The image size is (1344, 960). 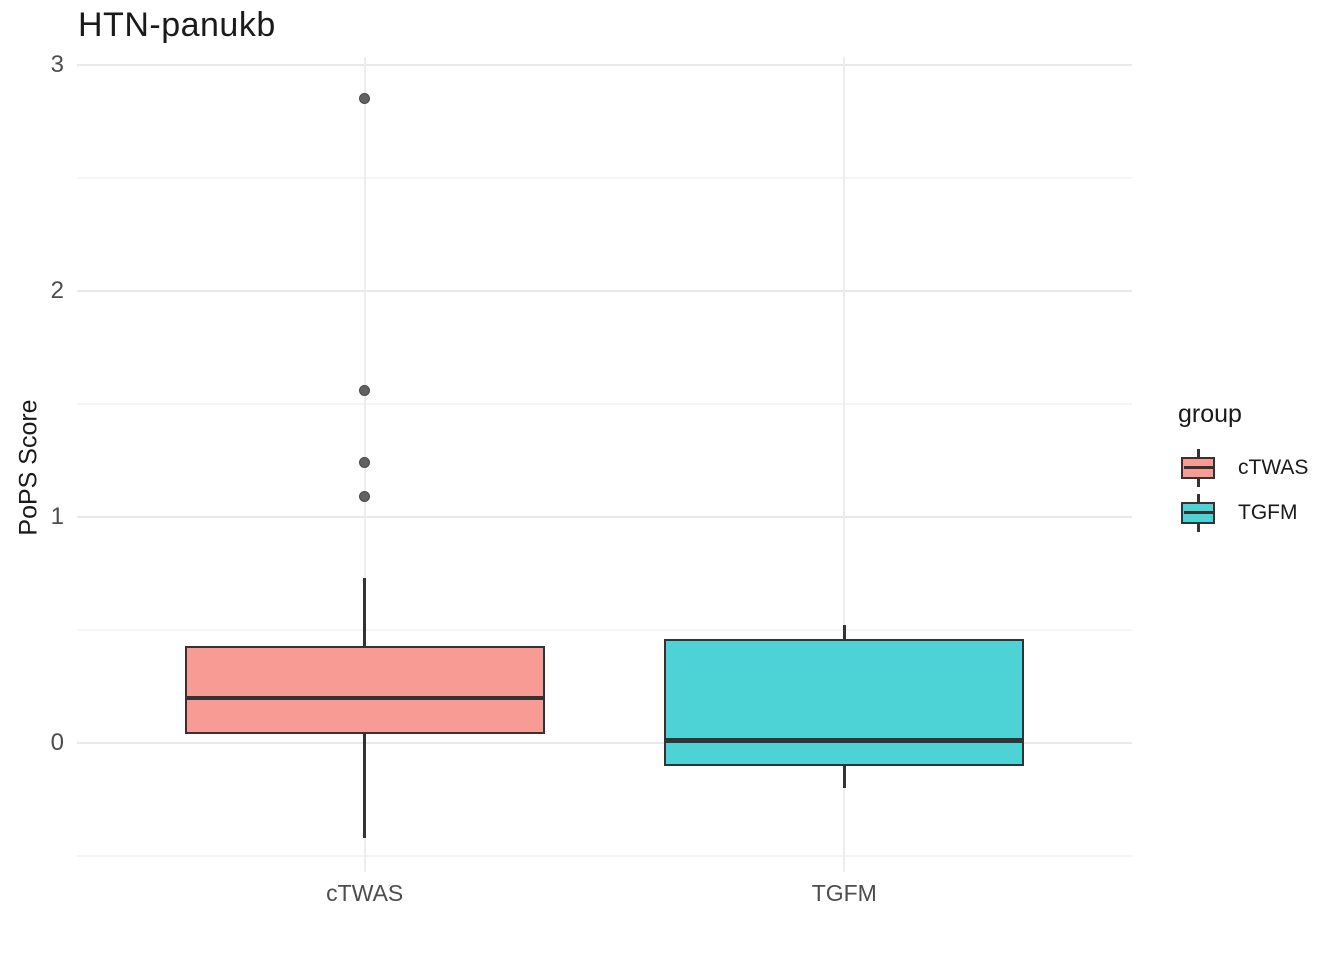 What do you see at coordinates (57, 742) in the screenshot?
I see `y-tick-label: 0` at bounding box center [57, 742].